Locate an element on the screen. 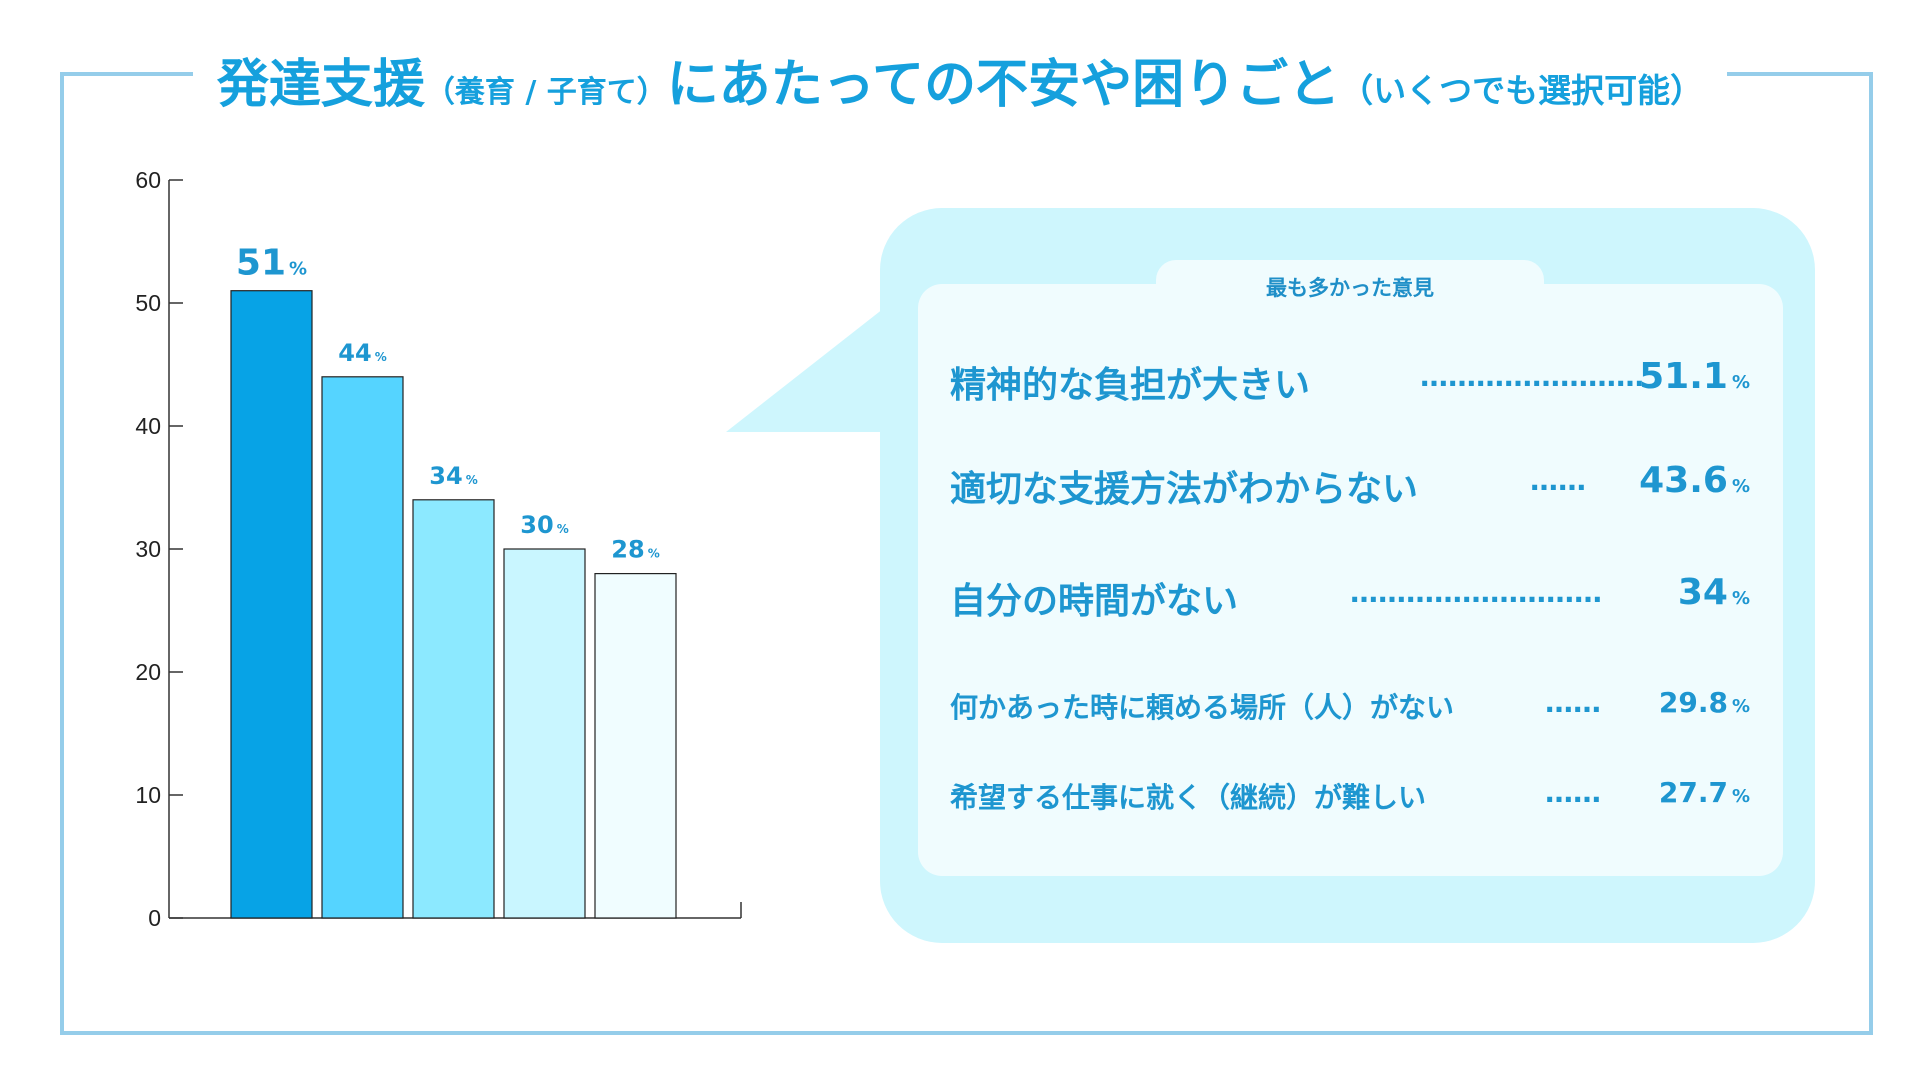 The width and height of the screenshot is (1920, 1080). callout-item-label: 適切な支援方法がわからない is located at coordinates (1184, 489).